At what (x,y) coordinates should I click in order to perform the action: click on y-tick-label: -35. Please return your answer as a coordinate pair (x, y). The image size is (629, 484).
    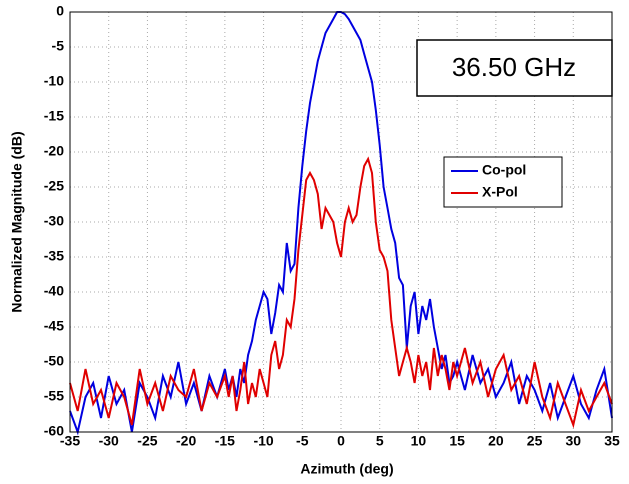
    Looking at the image, I should click on (54, 256).